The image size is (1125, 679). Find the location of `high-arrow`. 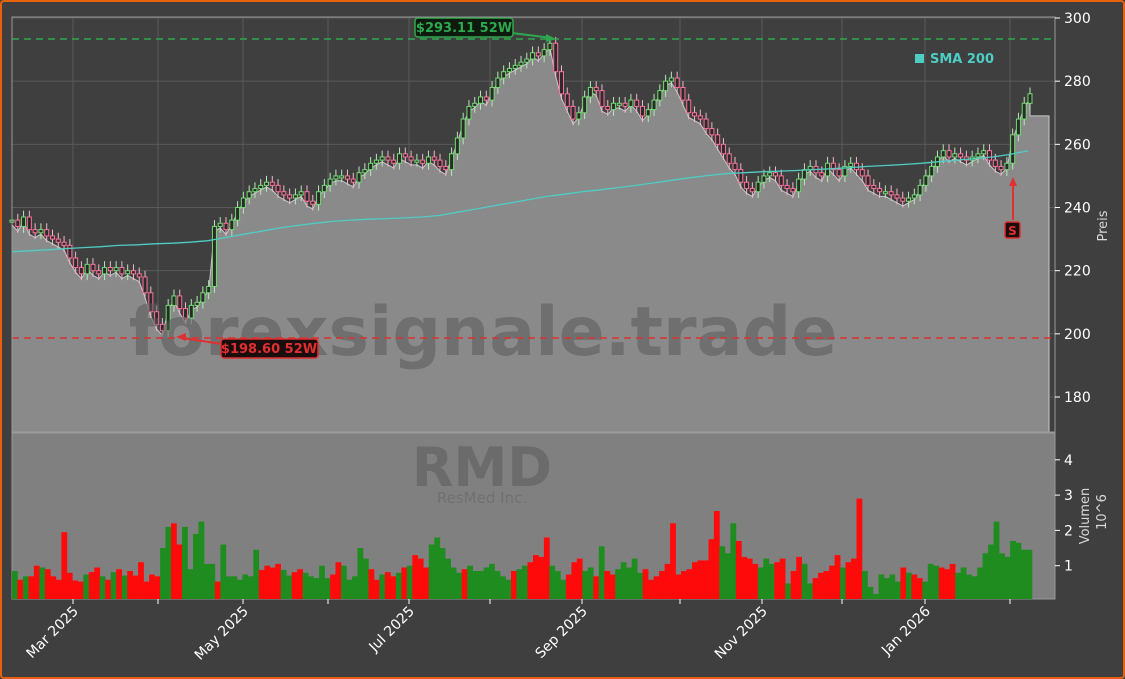

high-arrow is located at coordinates (532, 35).